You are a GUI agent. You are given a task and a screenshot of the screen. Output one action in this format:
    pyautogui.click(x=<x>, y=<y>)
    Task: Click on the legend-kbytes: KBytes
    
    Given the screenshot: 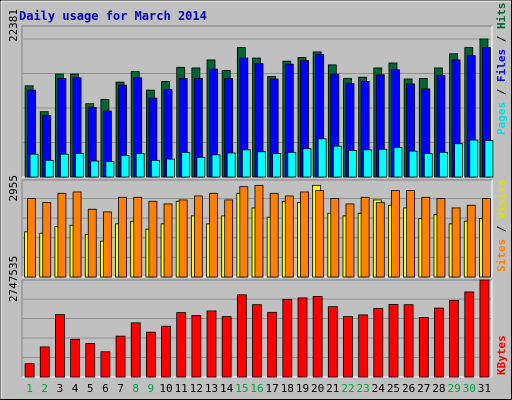 What is the action you would take?
    pyautogui.click(x=501, y=355)
    